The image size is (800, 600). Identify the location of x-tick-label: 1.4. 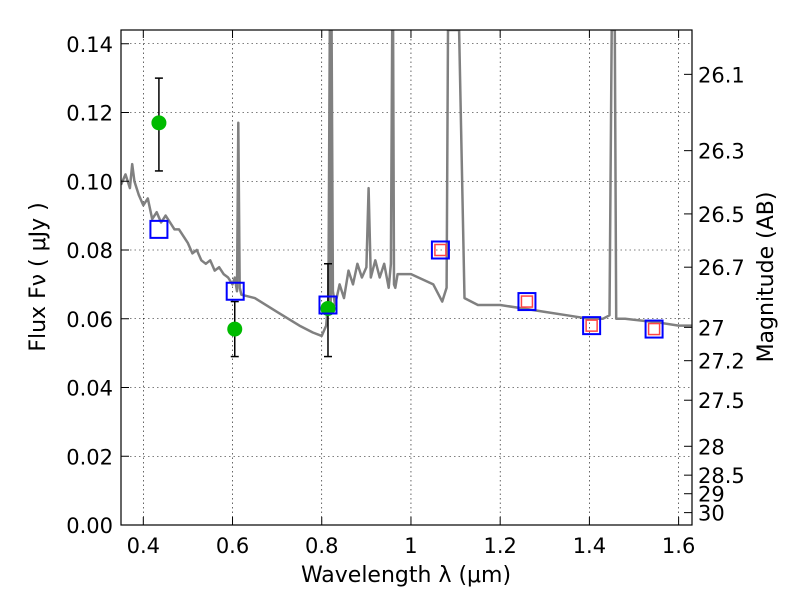
(589, 546).